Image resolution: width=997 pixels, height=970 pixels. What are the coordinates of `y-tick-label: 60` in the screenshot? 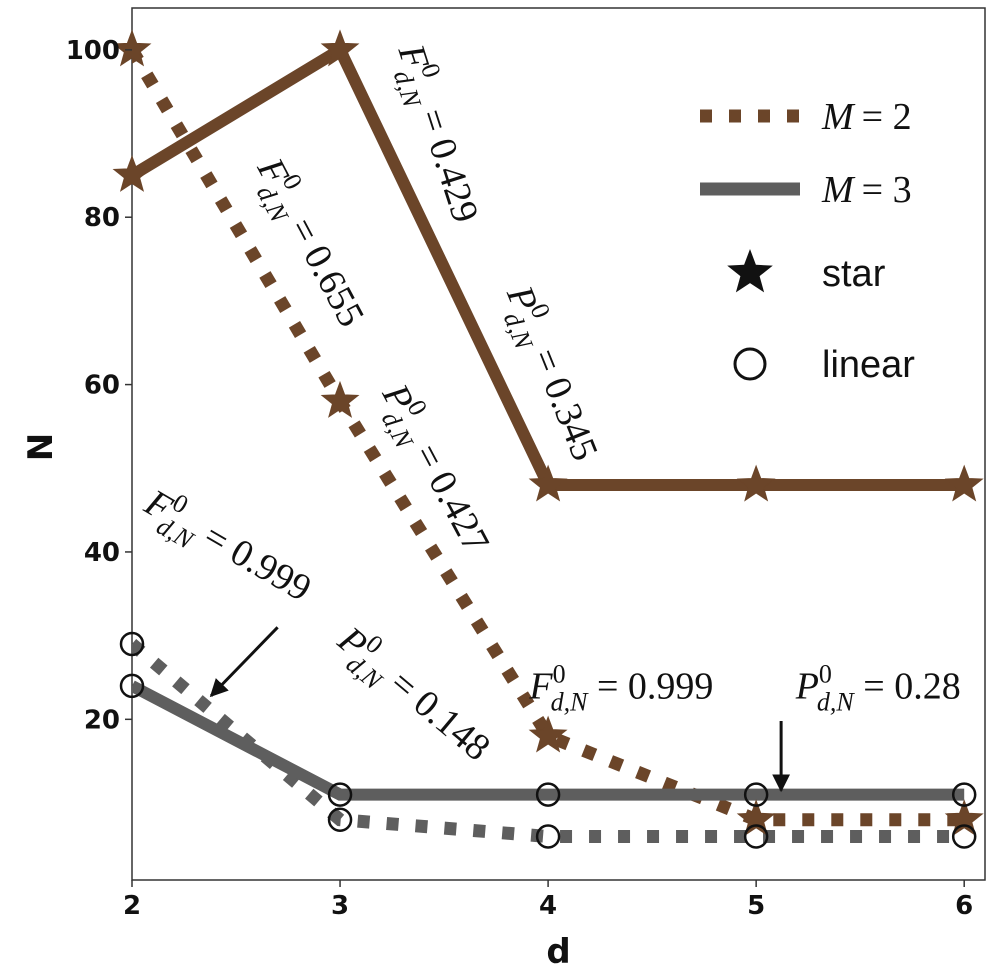 It's located at (102, 386).